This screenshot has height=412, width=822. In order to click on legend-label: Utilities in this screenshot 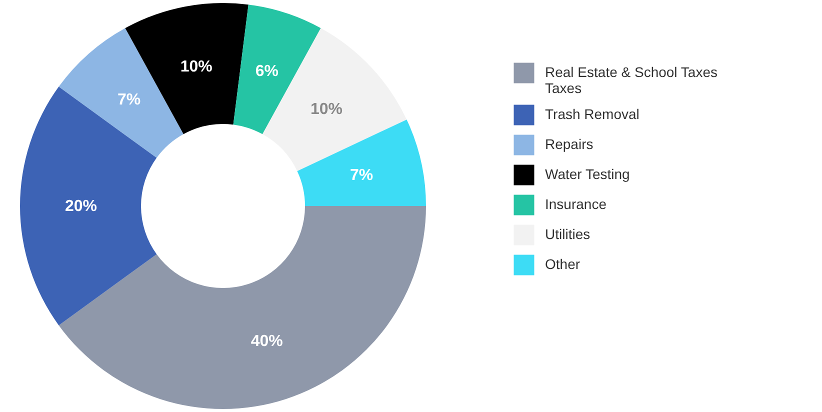, I will do `click(567, 234)`.